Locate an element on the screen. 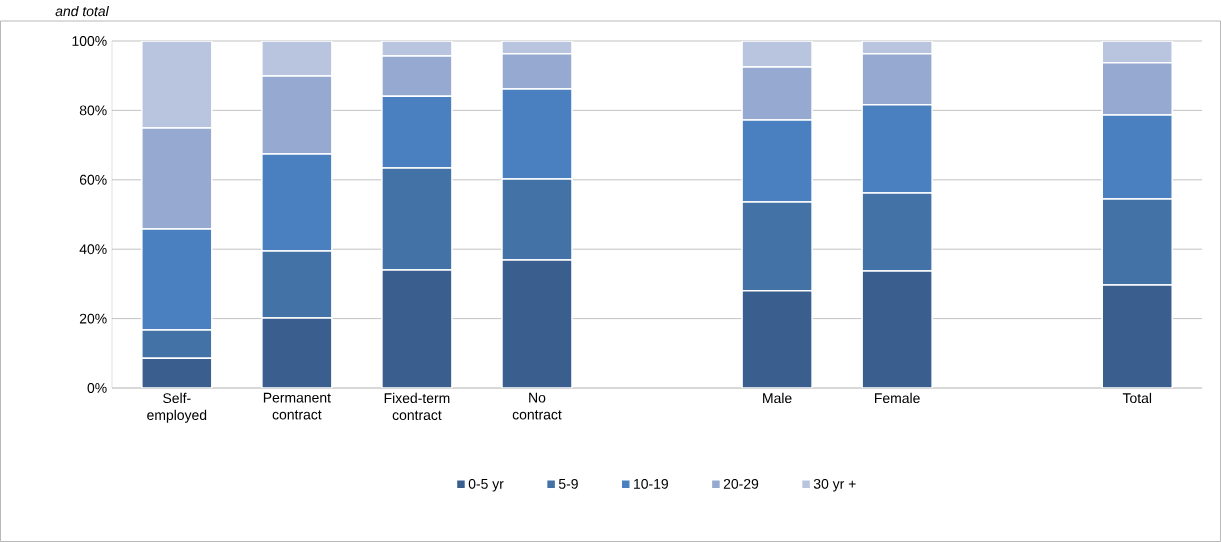 The width and height of the screenshot is (1221, 542). y-tick-label: 40% is located at coordinates (93, 249).